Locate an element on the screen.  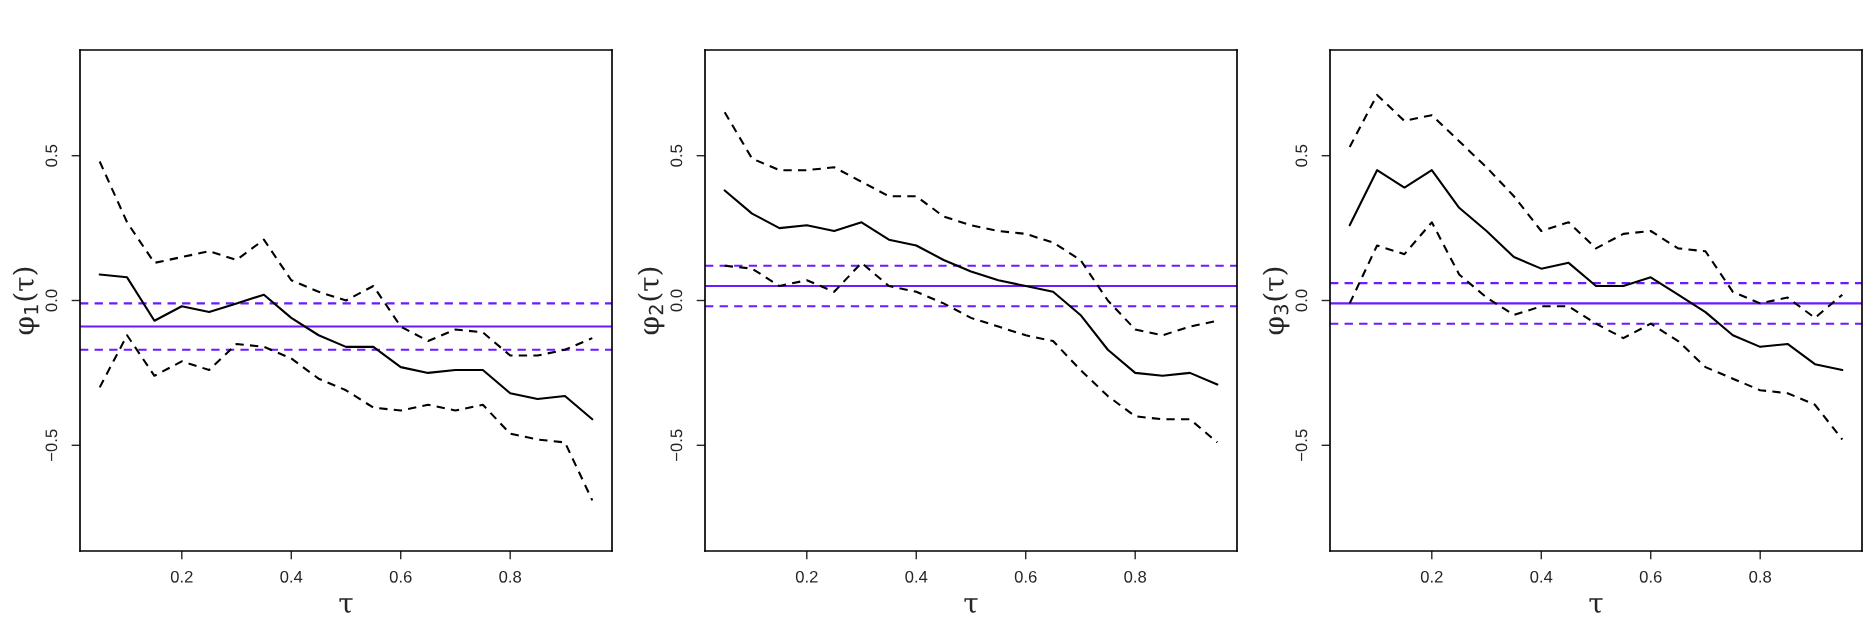
y-axis-title: φ$_{3}$(τ) is located at coordinates (1276, 301).